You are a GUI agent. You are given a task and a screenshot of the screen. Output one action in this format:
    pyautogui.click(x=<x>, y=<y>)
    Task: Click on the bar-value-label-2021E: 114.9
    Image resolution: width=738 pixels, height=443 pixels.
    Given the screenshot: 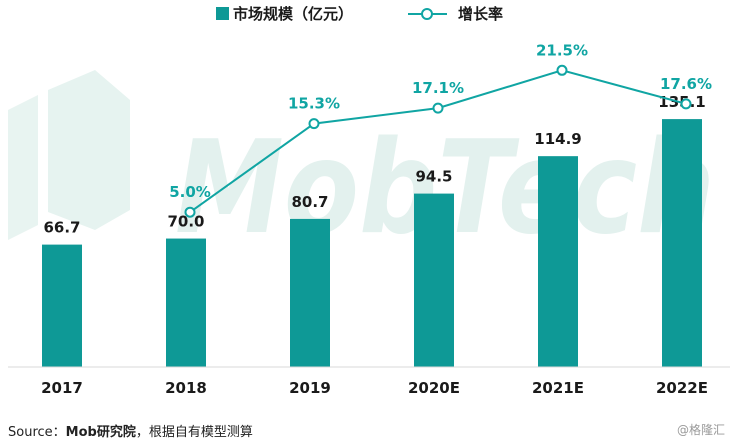 What is the action you would take?
    pyautogui.click(x=557, y=139)
    